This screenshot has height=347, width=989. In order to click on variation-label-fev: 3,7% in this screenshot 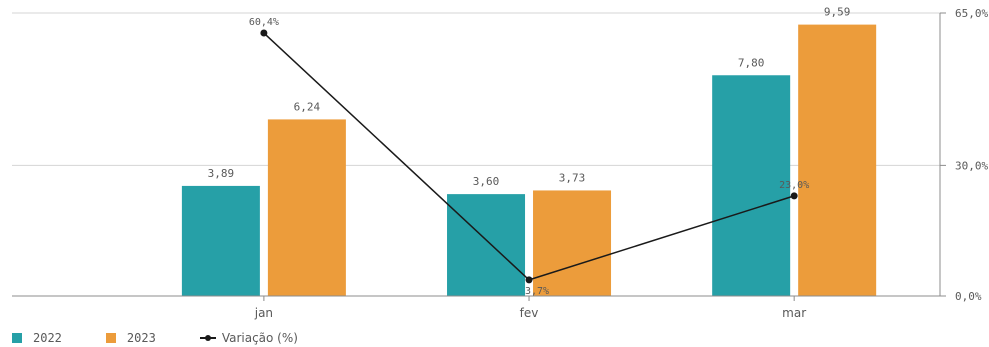, I will do `click(537, 291)`.